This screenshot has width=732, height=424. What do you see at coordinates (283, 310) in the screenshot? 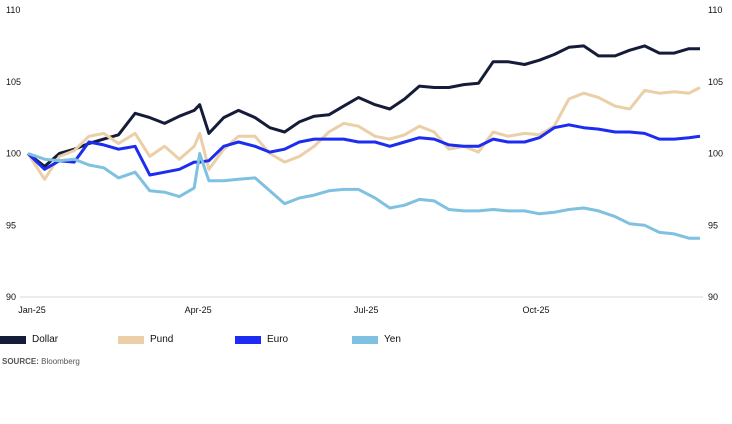
I see `x-axis: Jan-25 Apr-25 Jul-25 Oct-25` at bounding box center [283, 310].